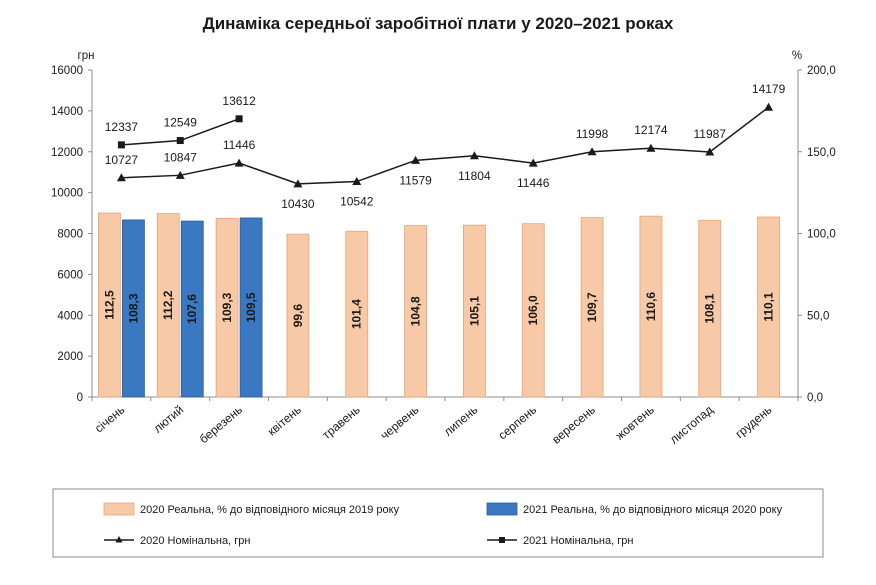 This screenshot has height=585, width=876. I want to click on legend-label-2021-nominal: 2021 Номінальна, грн, so click(578, 541).